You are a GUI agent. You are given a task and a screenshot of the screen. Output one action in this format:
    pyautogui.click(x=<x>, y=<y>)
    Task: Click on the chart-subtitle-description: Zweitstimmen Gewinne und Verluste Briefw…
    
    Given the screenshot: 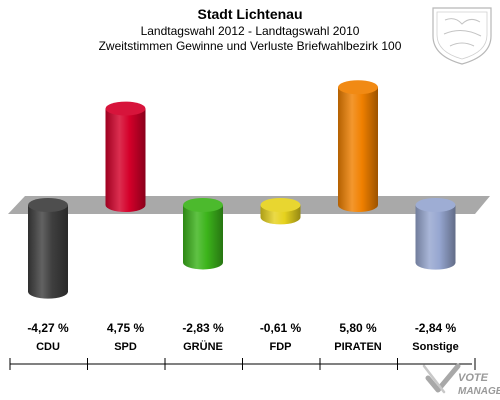 What is the action you would take?
    pyautogui.click(x=250, y=46)
    